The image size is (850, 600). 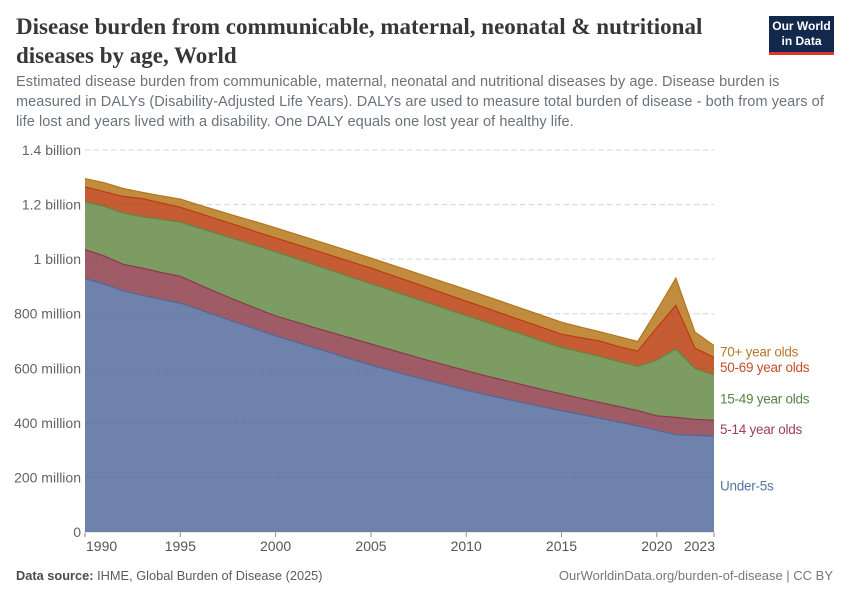 I want to click on svg-text: 1.2 billion, so click(x=51, y=205).